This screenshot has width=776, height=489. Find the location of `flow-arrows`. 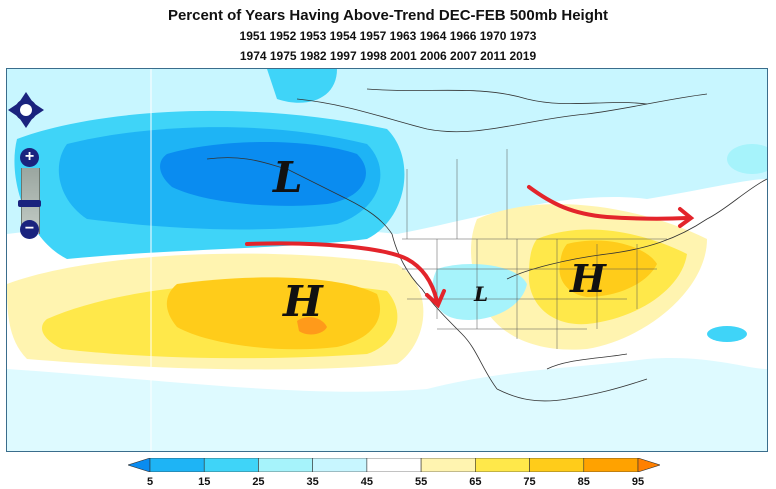

flow-arrows is located at coordinates (470, 247).